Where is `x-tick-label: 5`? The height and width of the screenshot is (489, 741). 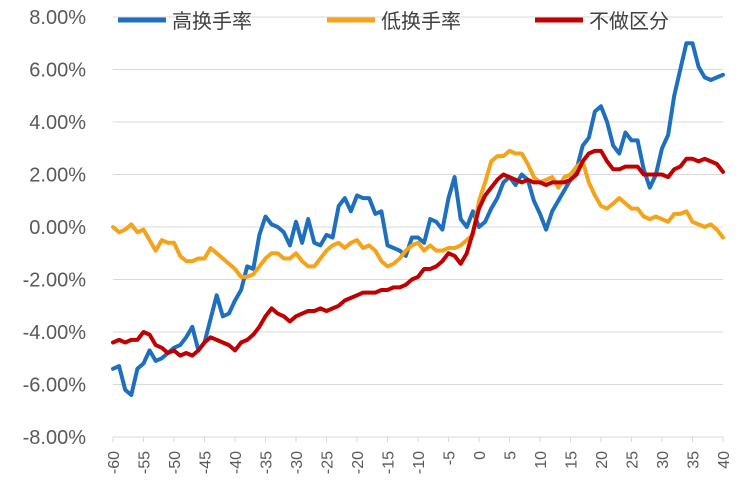
x-tick-label: 5 is located at coordinates (511, 455).